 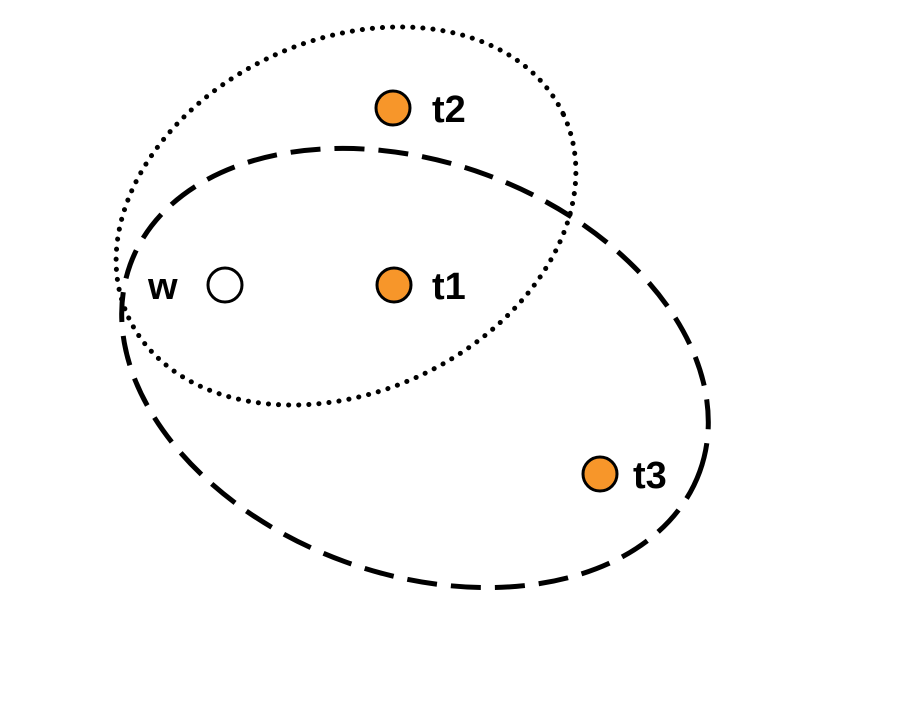 What do you see at coordinates (420, 110) in the screenshot?
I see `node-t2: t2` at bounding box center [420, 110].